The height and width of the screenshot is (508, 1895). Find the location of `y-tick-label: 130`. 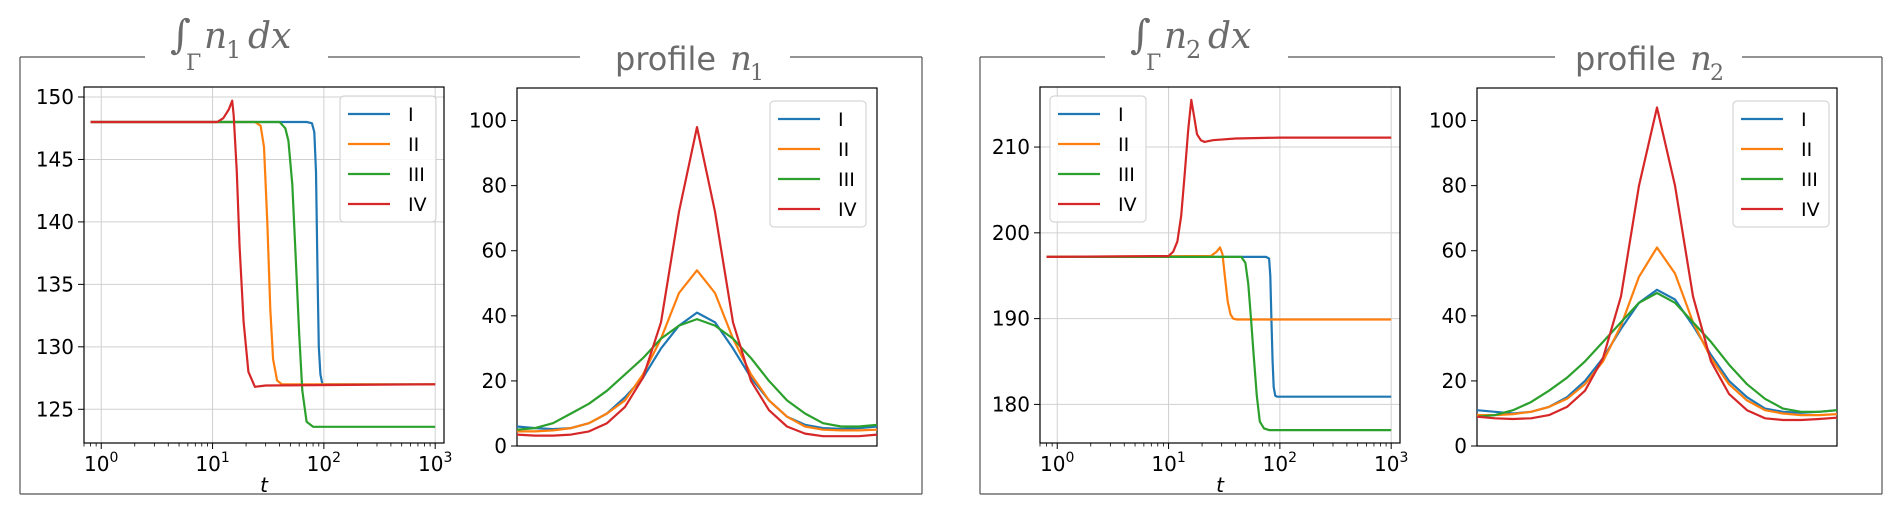

y-tick-label: 130 is located at coordinates (55, 347).